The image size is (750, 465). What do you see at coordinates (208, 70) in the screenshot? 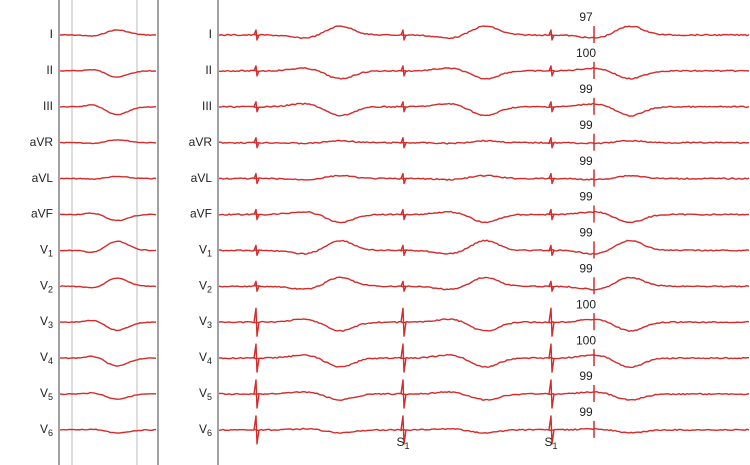
I see `lead-label: II` at bounding box center [208, 70].